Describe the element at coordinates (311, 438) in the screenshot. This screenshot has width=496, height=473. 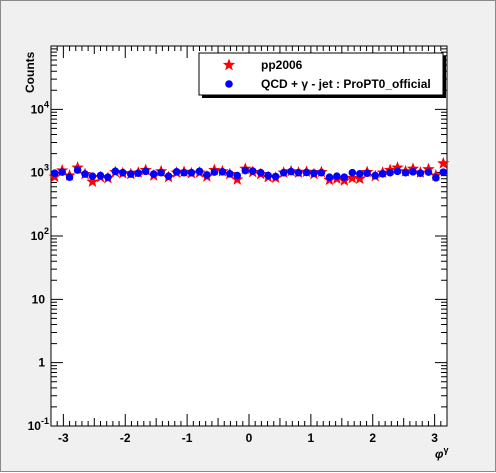
I see `x-tick-label: 1` at that location.